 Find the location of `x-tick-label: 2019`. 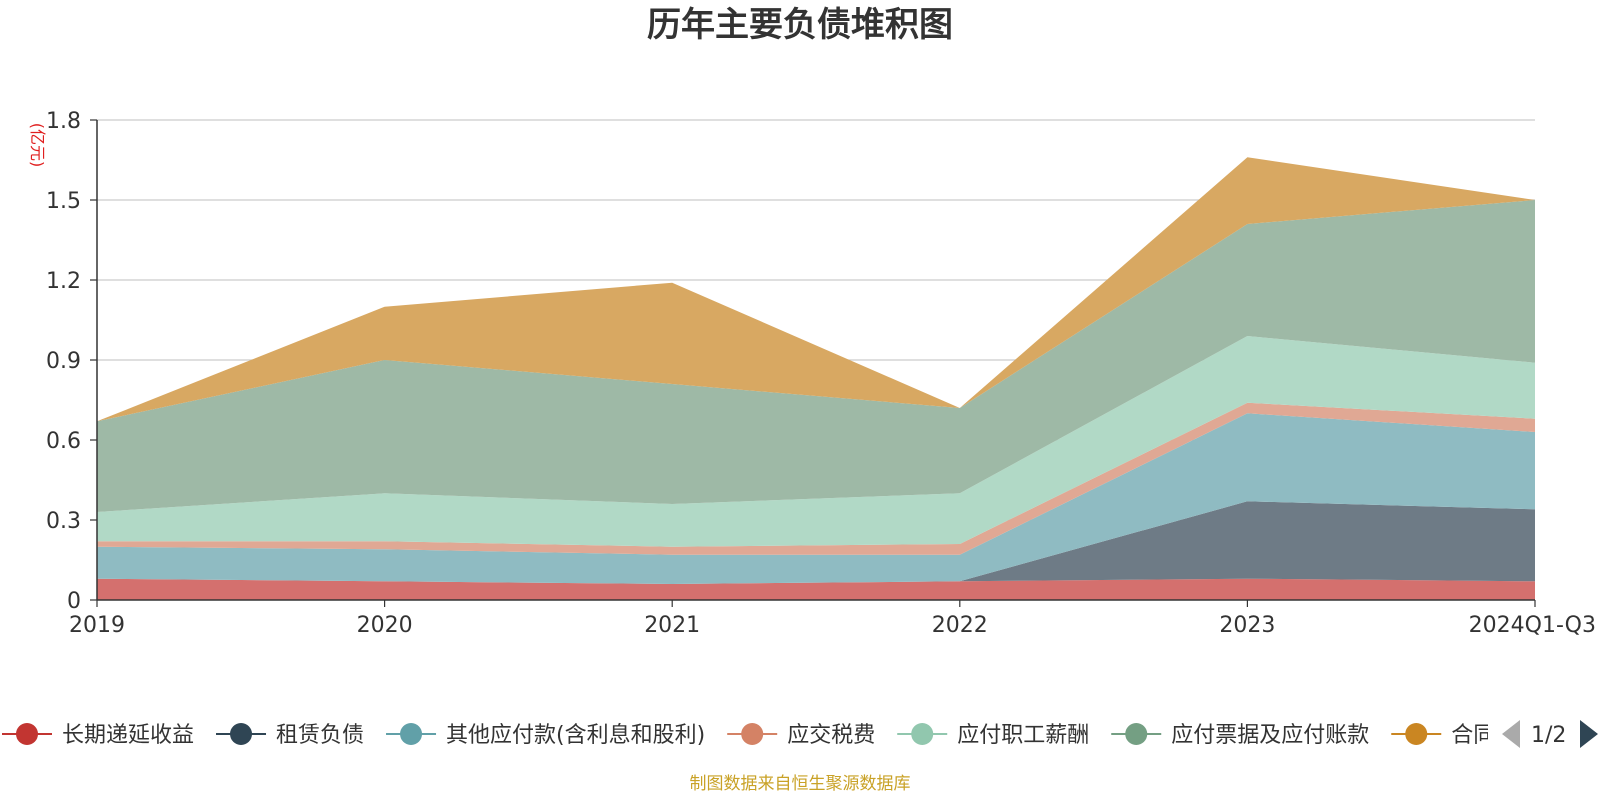

x-tick-label: 2019 is located at coordinates (97, 625).